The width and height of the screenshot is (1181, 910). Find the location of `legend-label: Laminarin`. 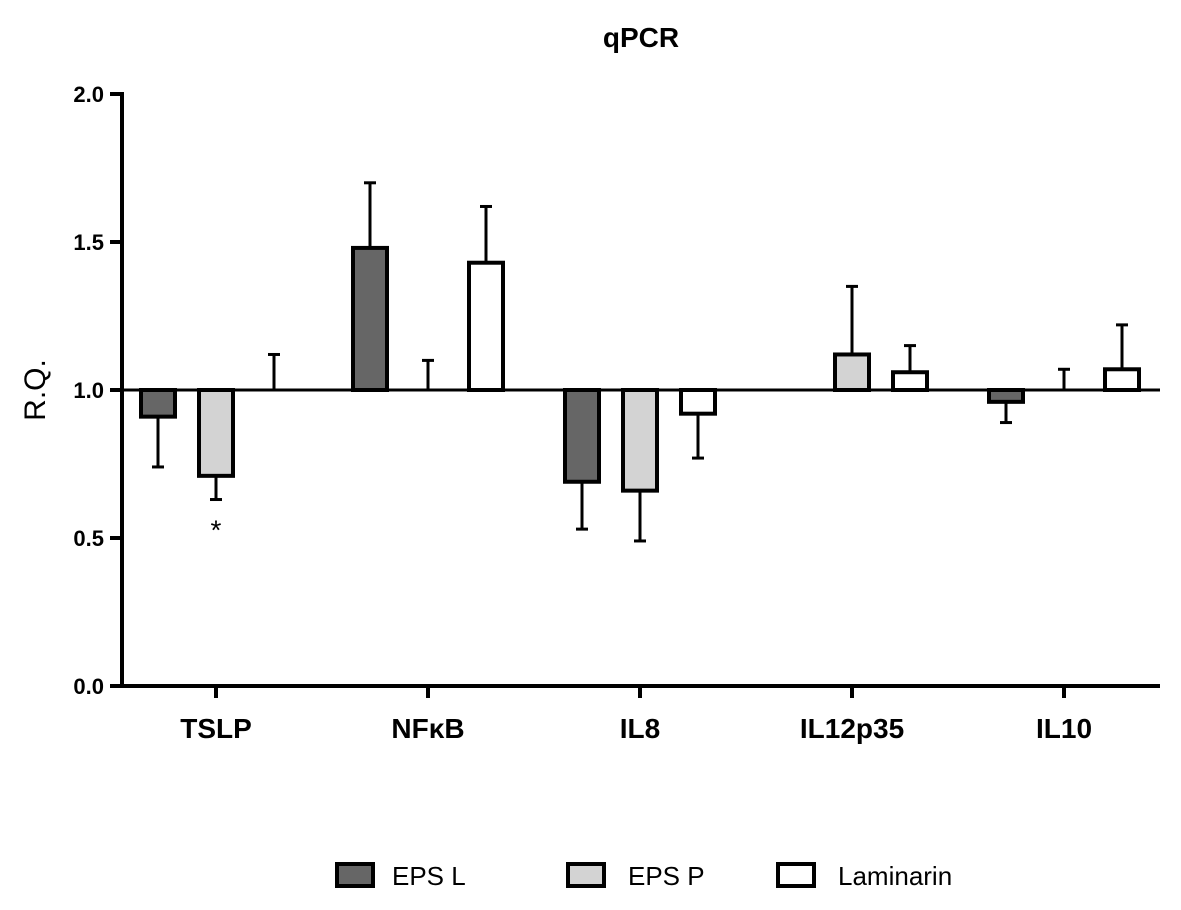

legend-label: Laminarin is located at coordinates (895, 876).